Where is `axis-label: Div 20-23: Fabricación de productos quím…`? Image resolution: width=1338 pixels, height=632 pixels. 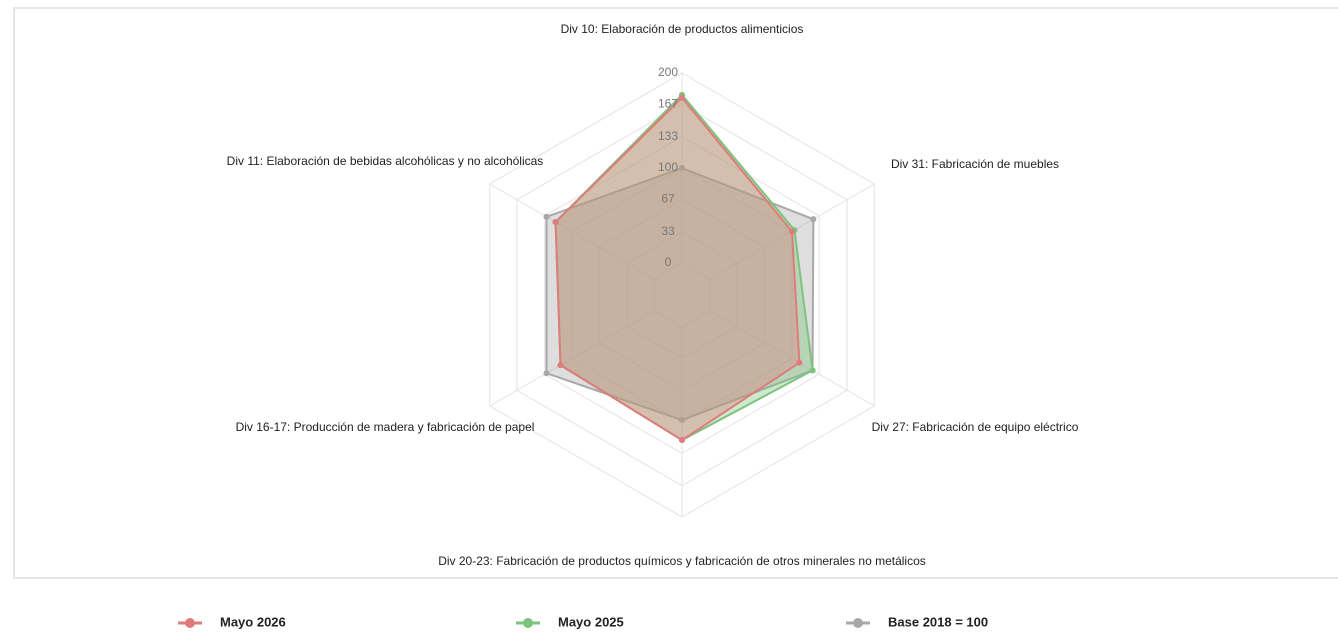 axis-label: Div 20-23: Fabricación de productos quím… is located at coordinates (682, 561).